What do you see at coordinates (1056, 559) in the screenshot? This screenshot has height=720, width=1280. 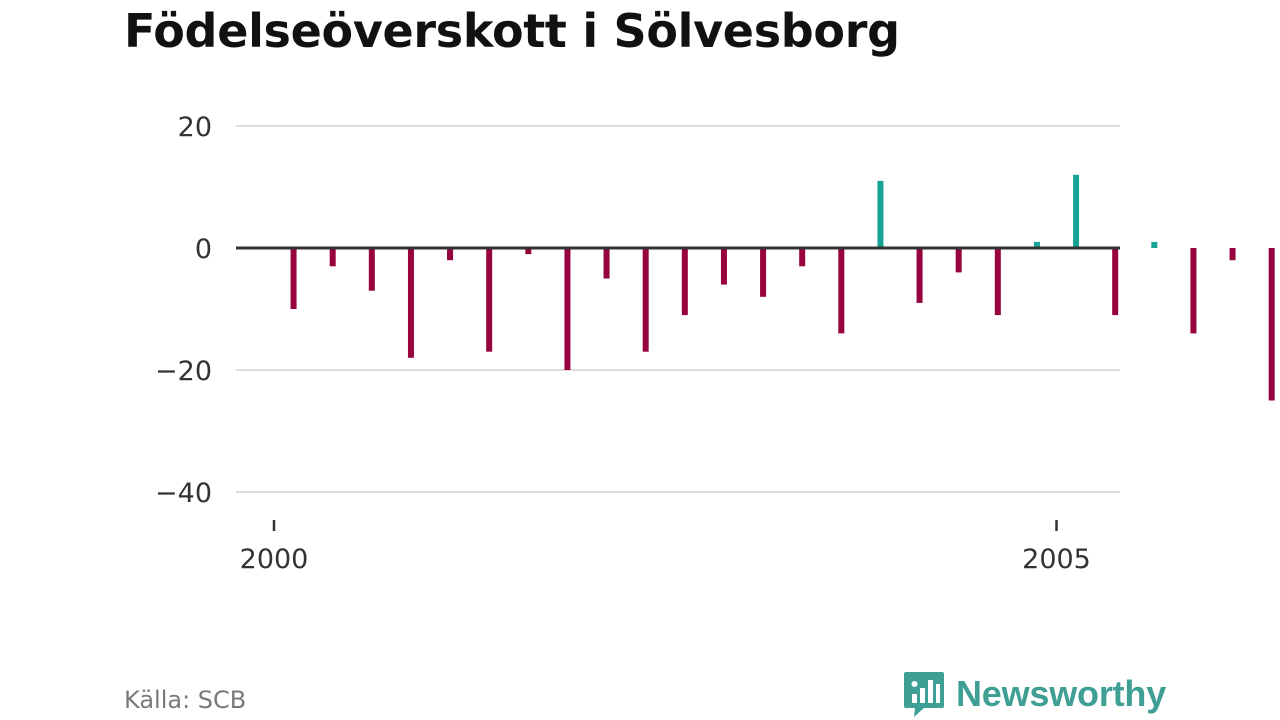 I see `x-tick-label: 2005` at bounding box center [1056, 559].